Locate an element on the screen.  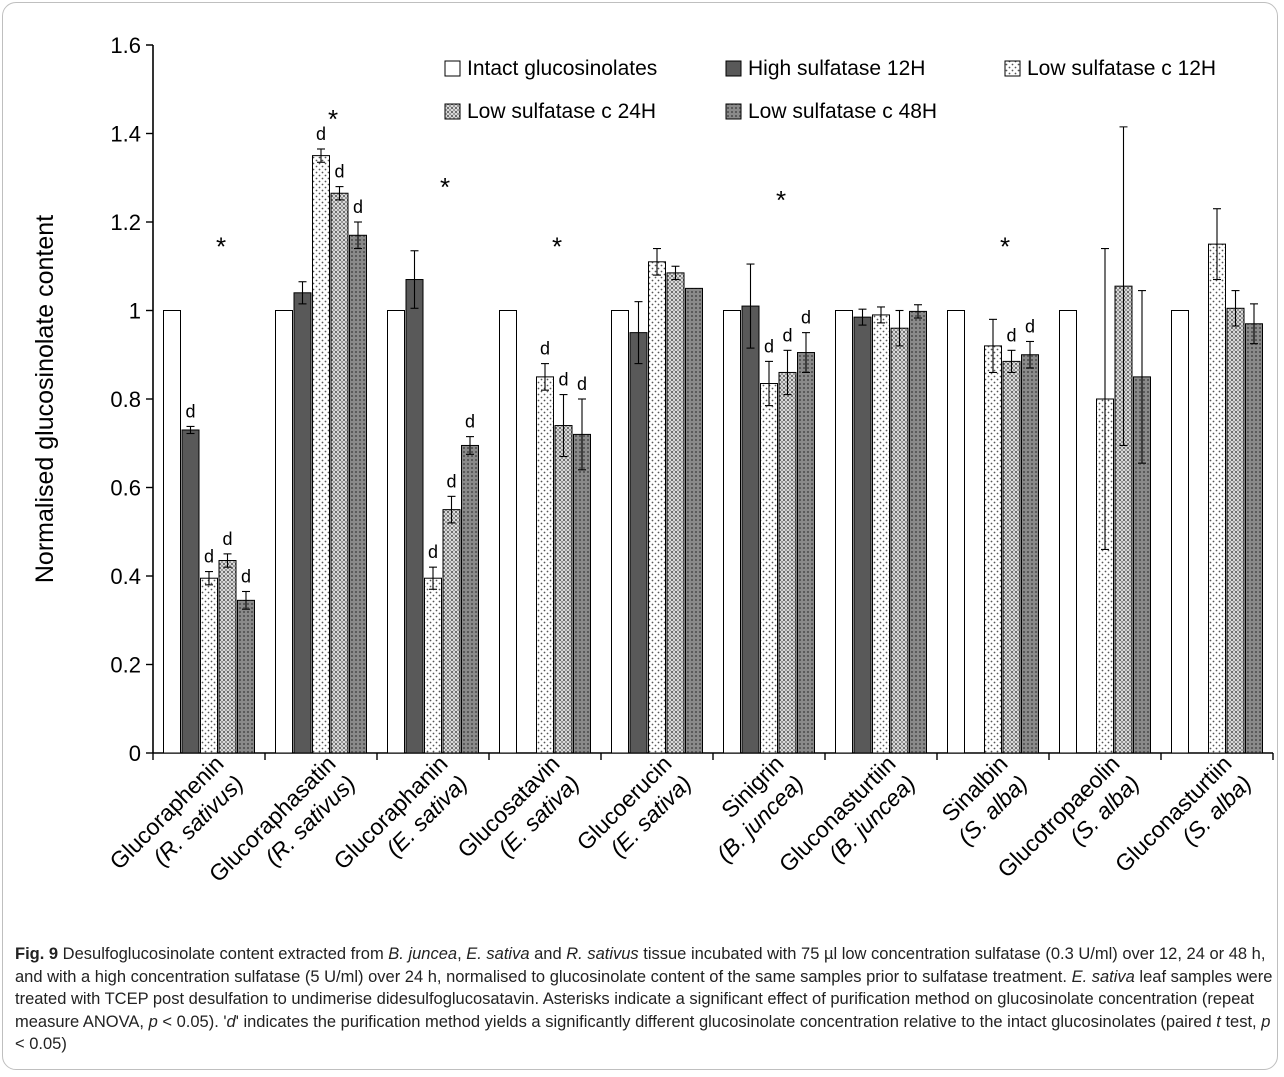
category-label: Gluconasturtiin(S. alba) is located at coordinates (1183, 813).